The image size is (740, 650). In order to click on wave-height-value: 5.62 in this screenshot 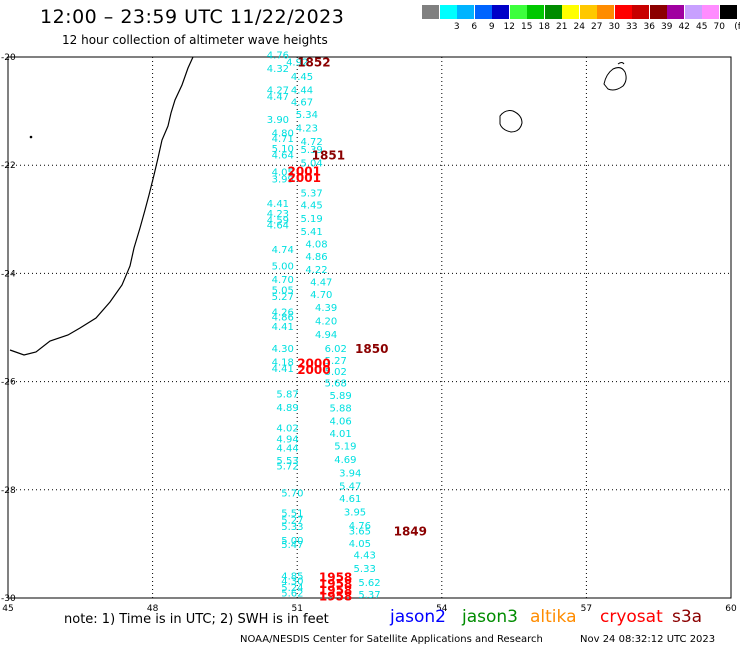, I will do `click(292, 594)`.